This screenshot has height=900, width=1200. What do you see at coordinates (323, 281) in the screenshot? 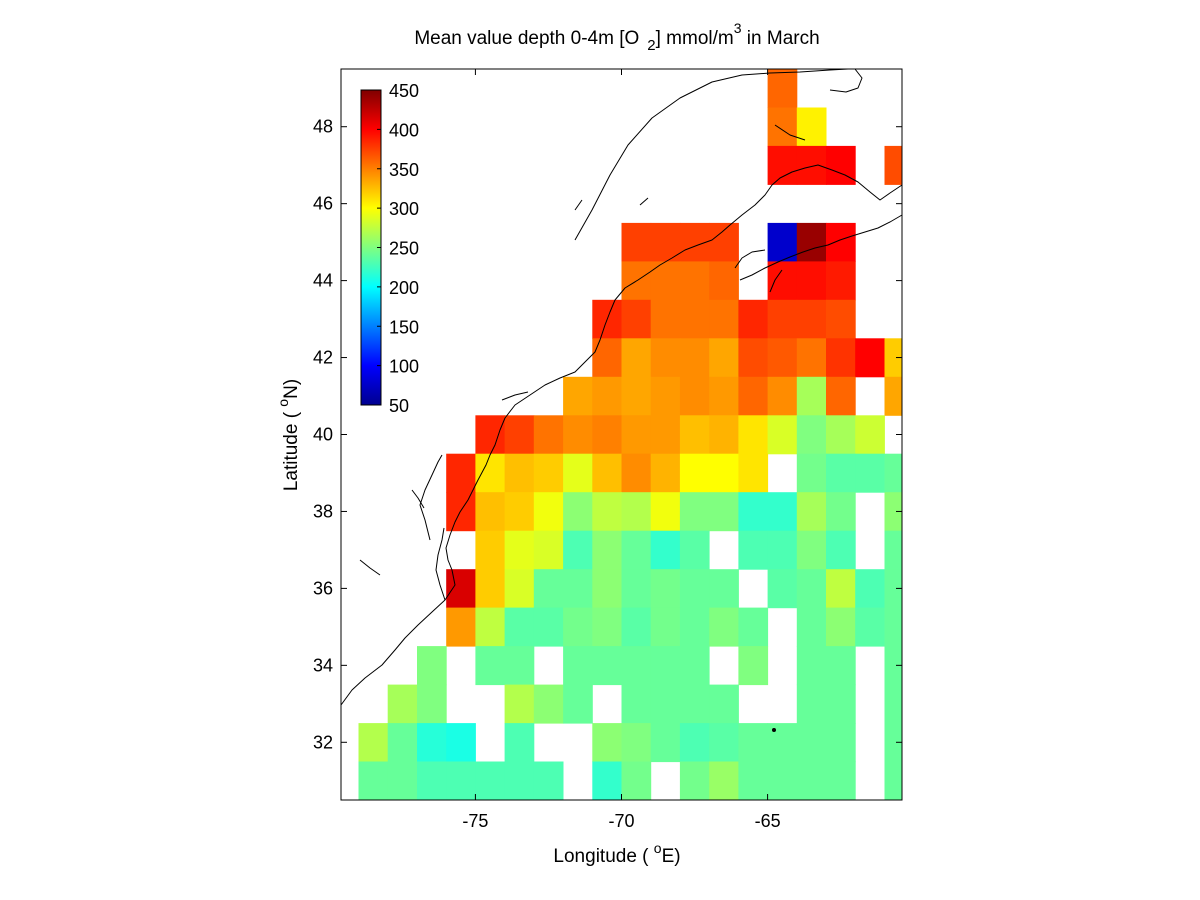
I see `y-tick-label: 44` at bounding box center [323, 281].